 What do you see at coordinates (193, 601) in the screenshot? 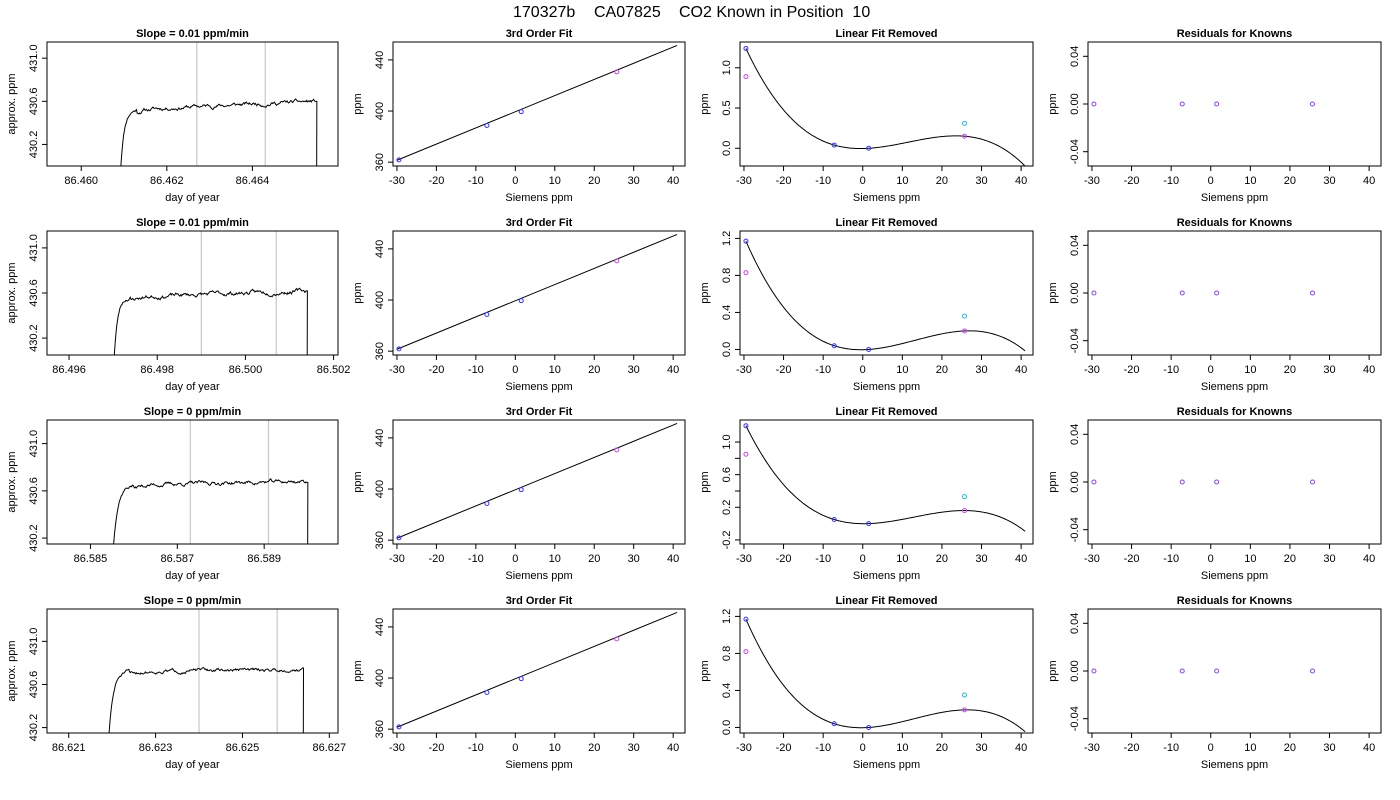
I see `panel-title: Slope = 0 ppm/min` at bounding box center [193, 601].